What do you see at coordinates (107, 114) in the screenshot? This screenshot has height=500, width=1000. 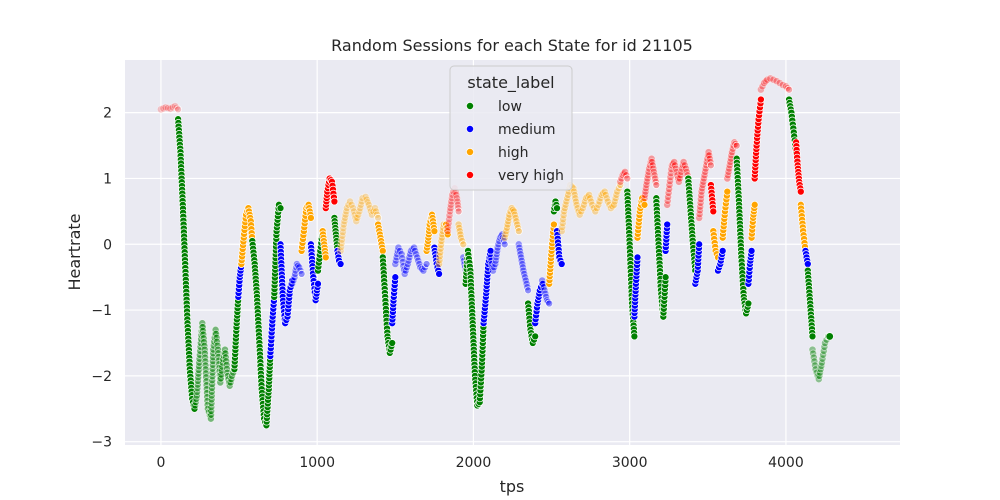 I see `y-tick-label: 2` at bounding box center [107, 114].